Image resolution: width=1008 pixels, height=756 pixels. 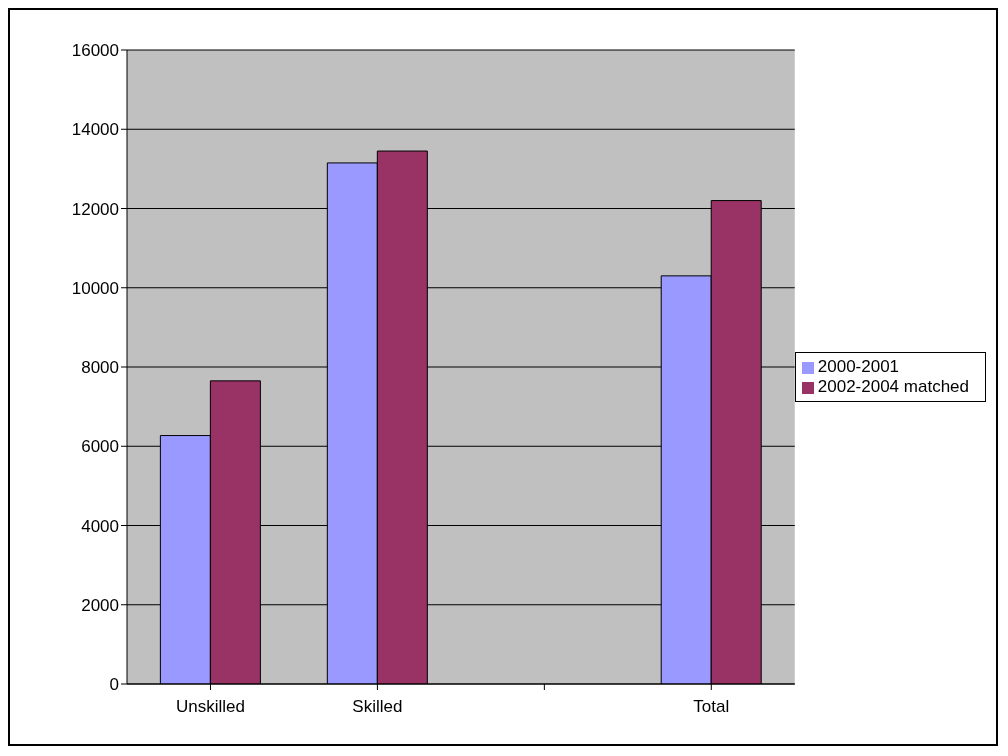 I want to click on y-tick-label: 10000, so click(x=95, y=288).